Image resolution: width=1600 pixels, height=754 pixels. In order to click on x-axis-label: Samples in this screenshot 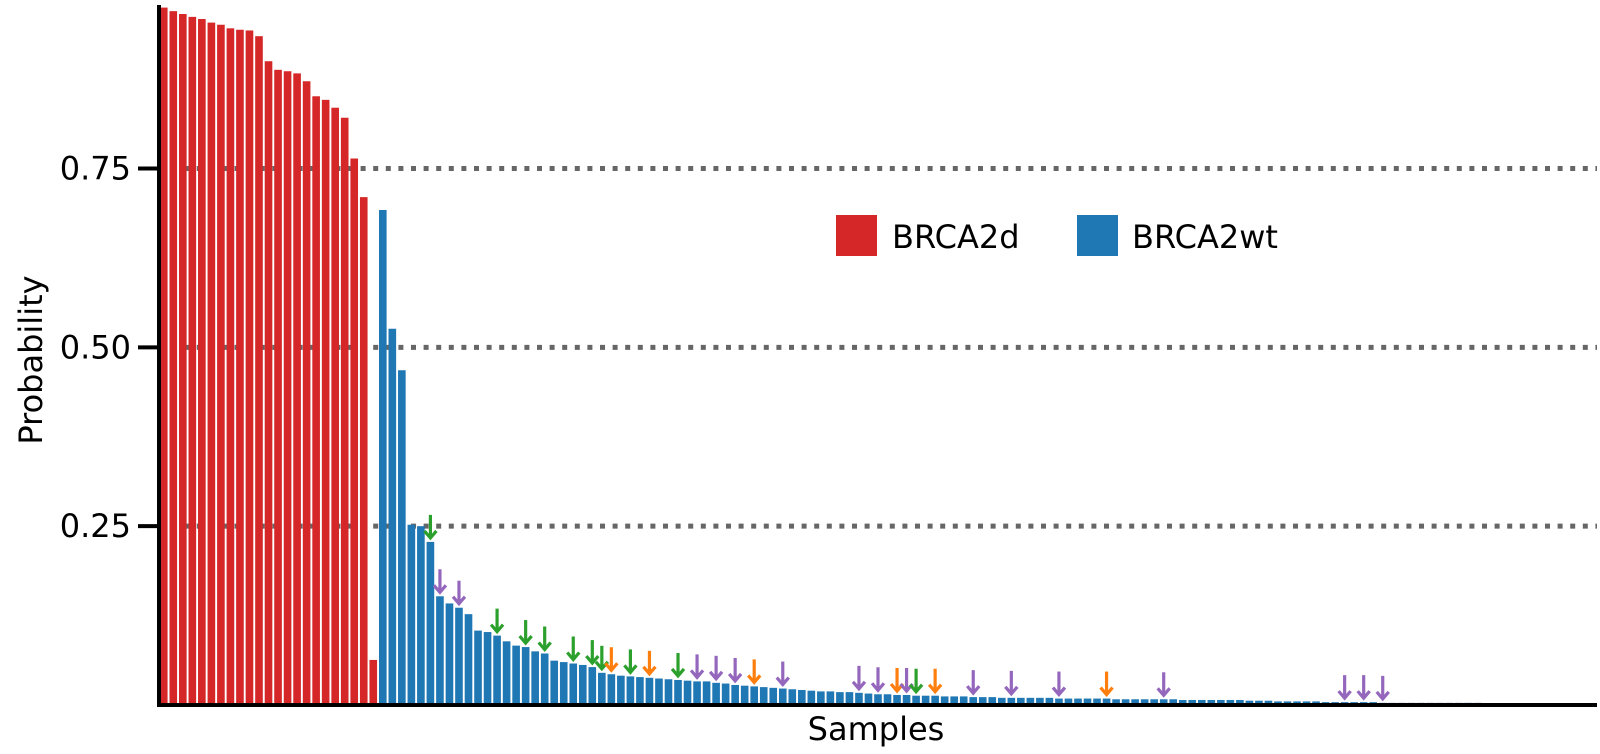, I will do `click(876, 729)`.